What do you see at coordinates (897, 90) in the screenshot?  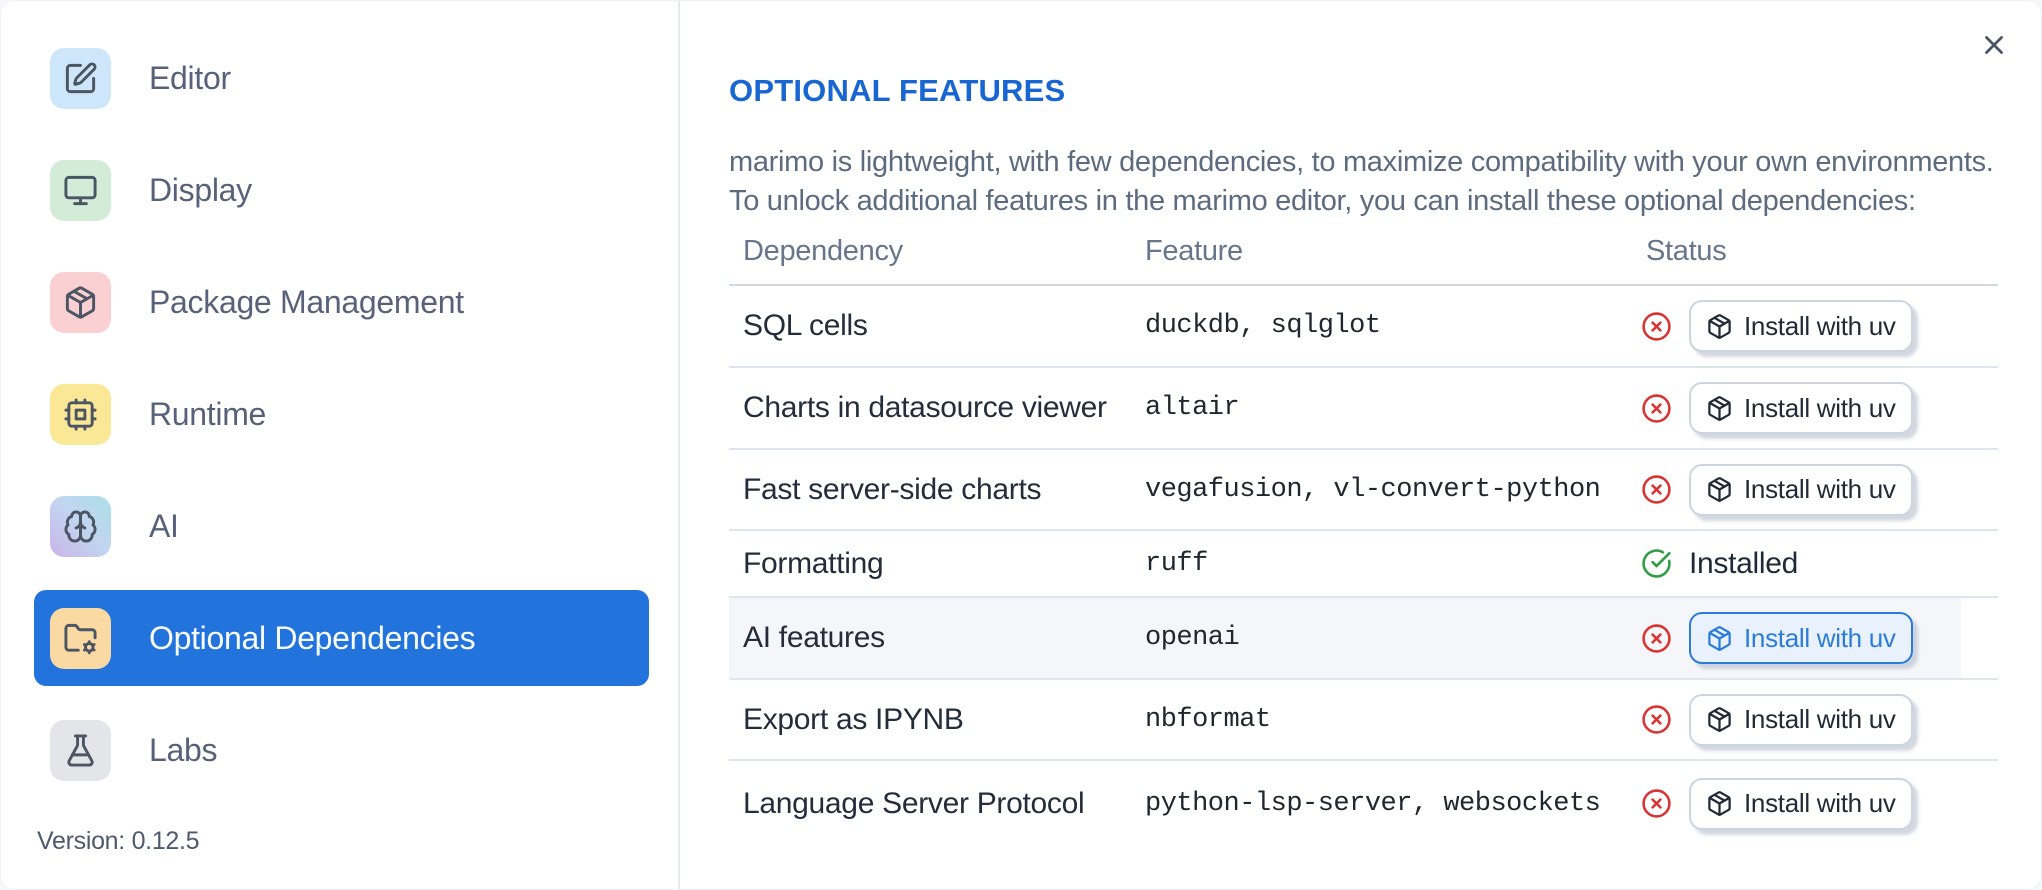 I see `page-title: OPTIONAL FEATURES` at bounding box center [897, 90].